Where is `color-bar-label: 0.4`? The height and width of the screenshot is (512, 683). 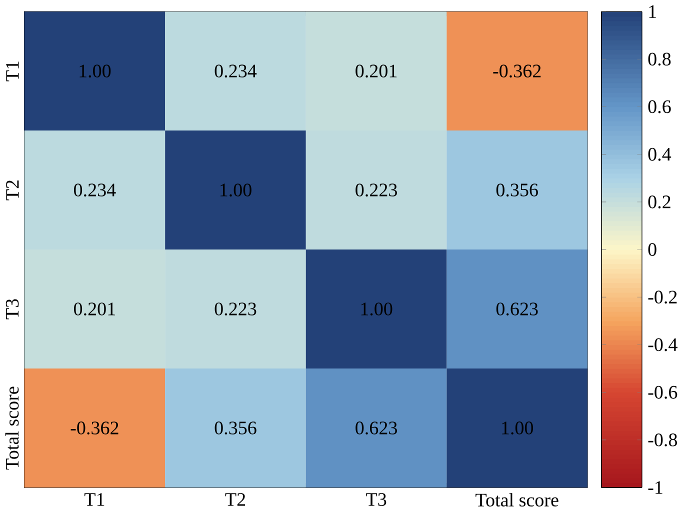 color-bar-label: 0.4 is located at coordinates (660, 154).